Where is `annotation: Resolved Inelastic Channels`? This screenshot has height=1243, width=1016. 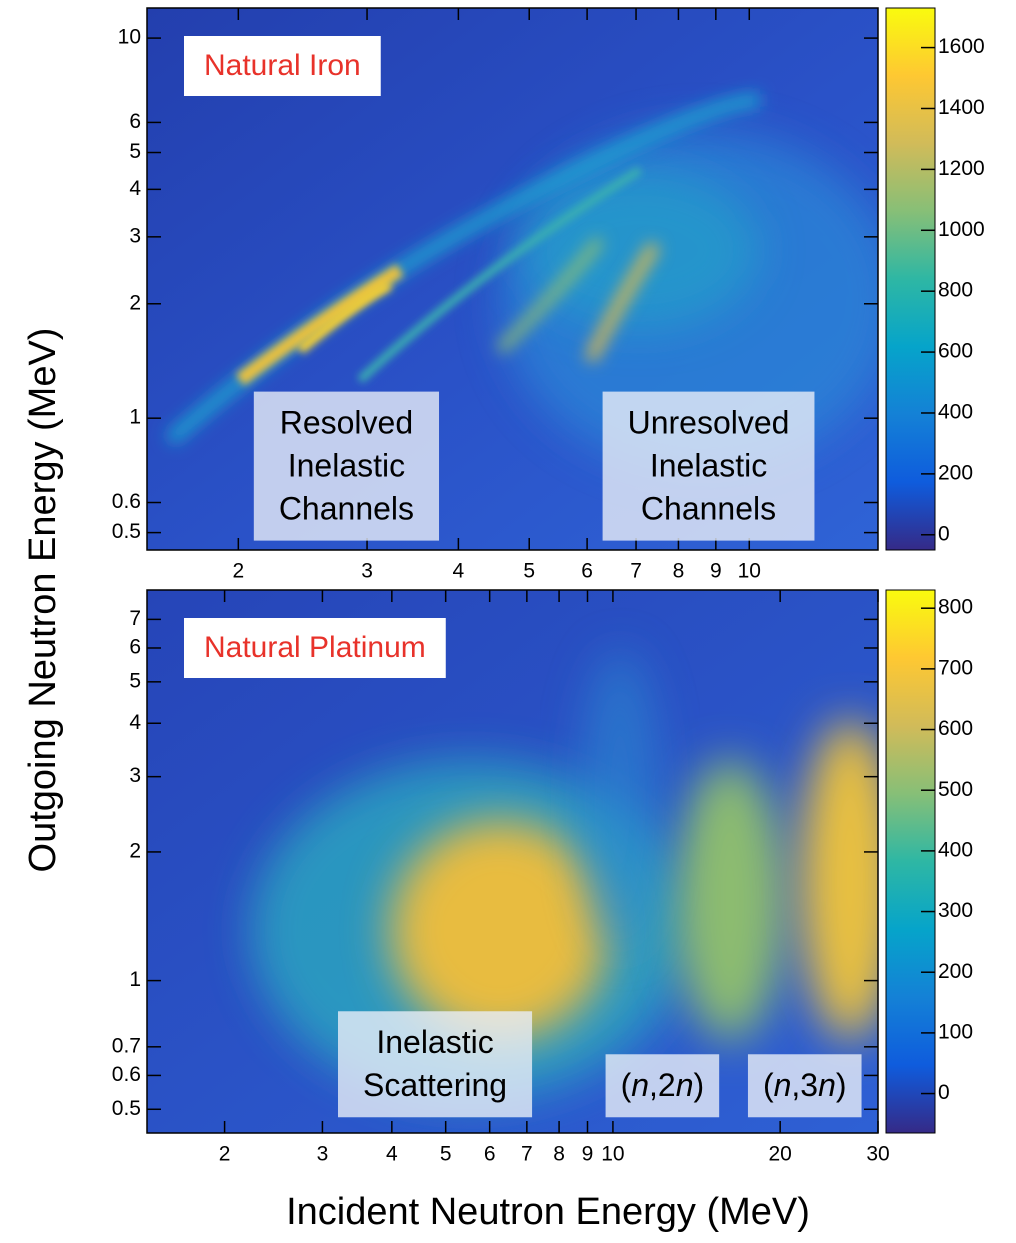
annotation: Resolved Inelastic Channels is located at coordinates (346, 466).